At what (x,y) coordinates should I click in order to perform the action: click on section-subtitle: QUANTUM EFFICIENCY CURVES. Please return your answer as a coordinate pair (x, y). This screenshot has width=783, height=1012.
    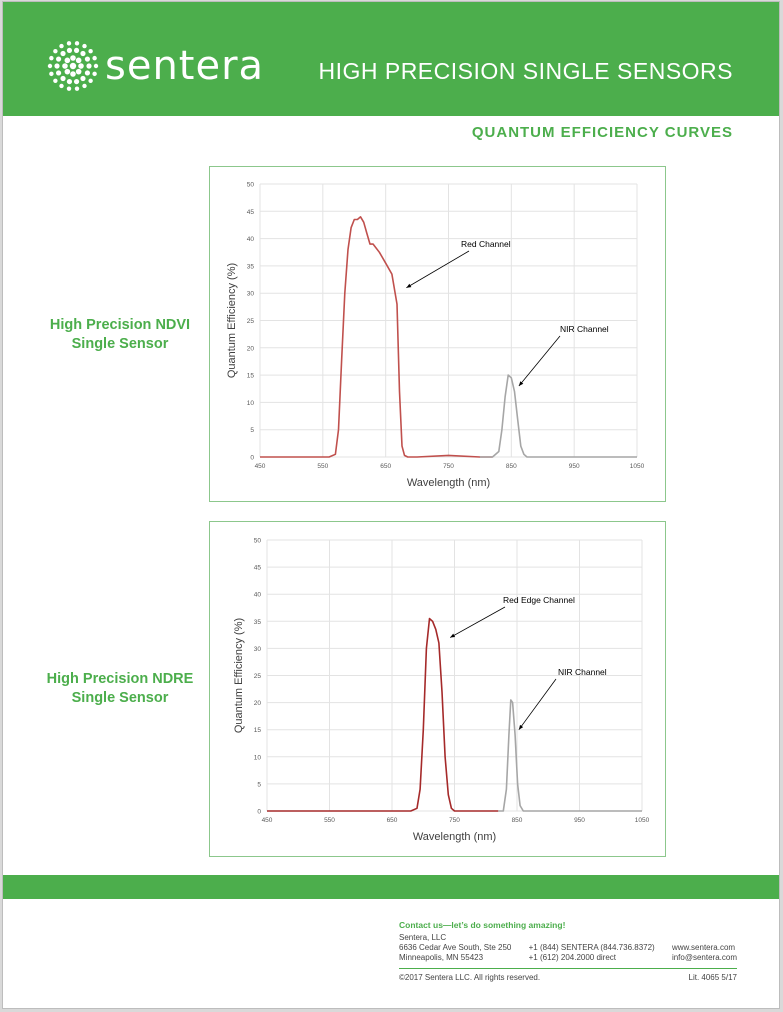
    Looking at the image, I should click on (602, 132).